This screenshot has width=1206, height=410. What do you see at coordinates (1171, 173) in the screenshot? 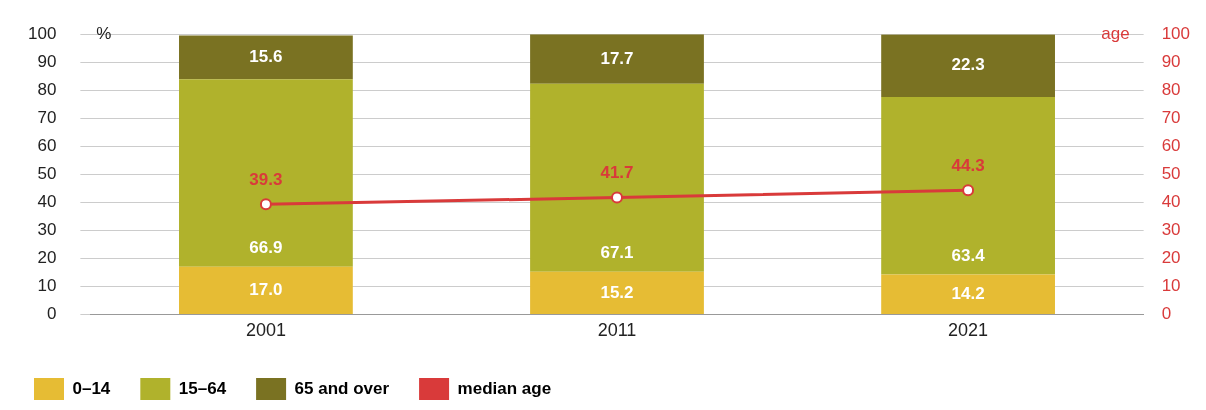
I see `y2-tick-label: 50` at bounding box center [1171, 173].